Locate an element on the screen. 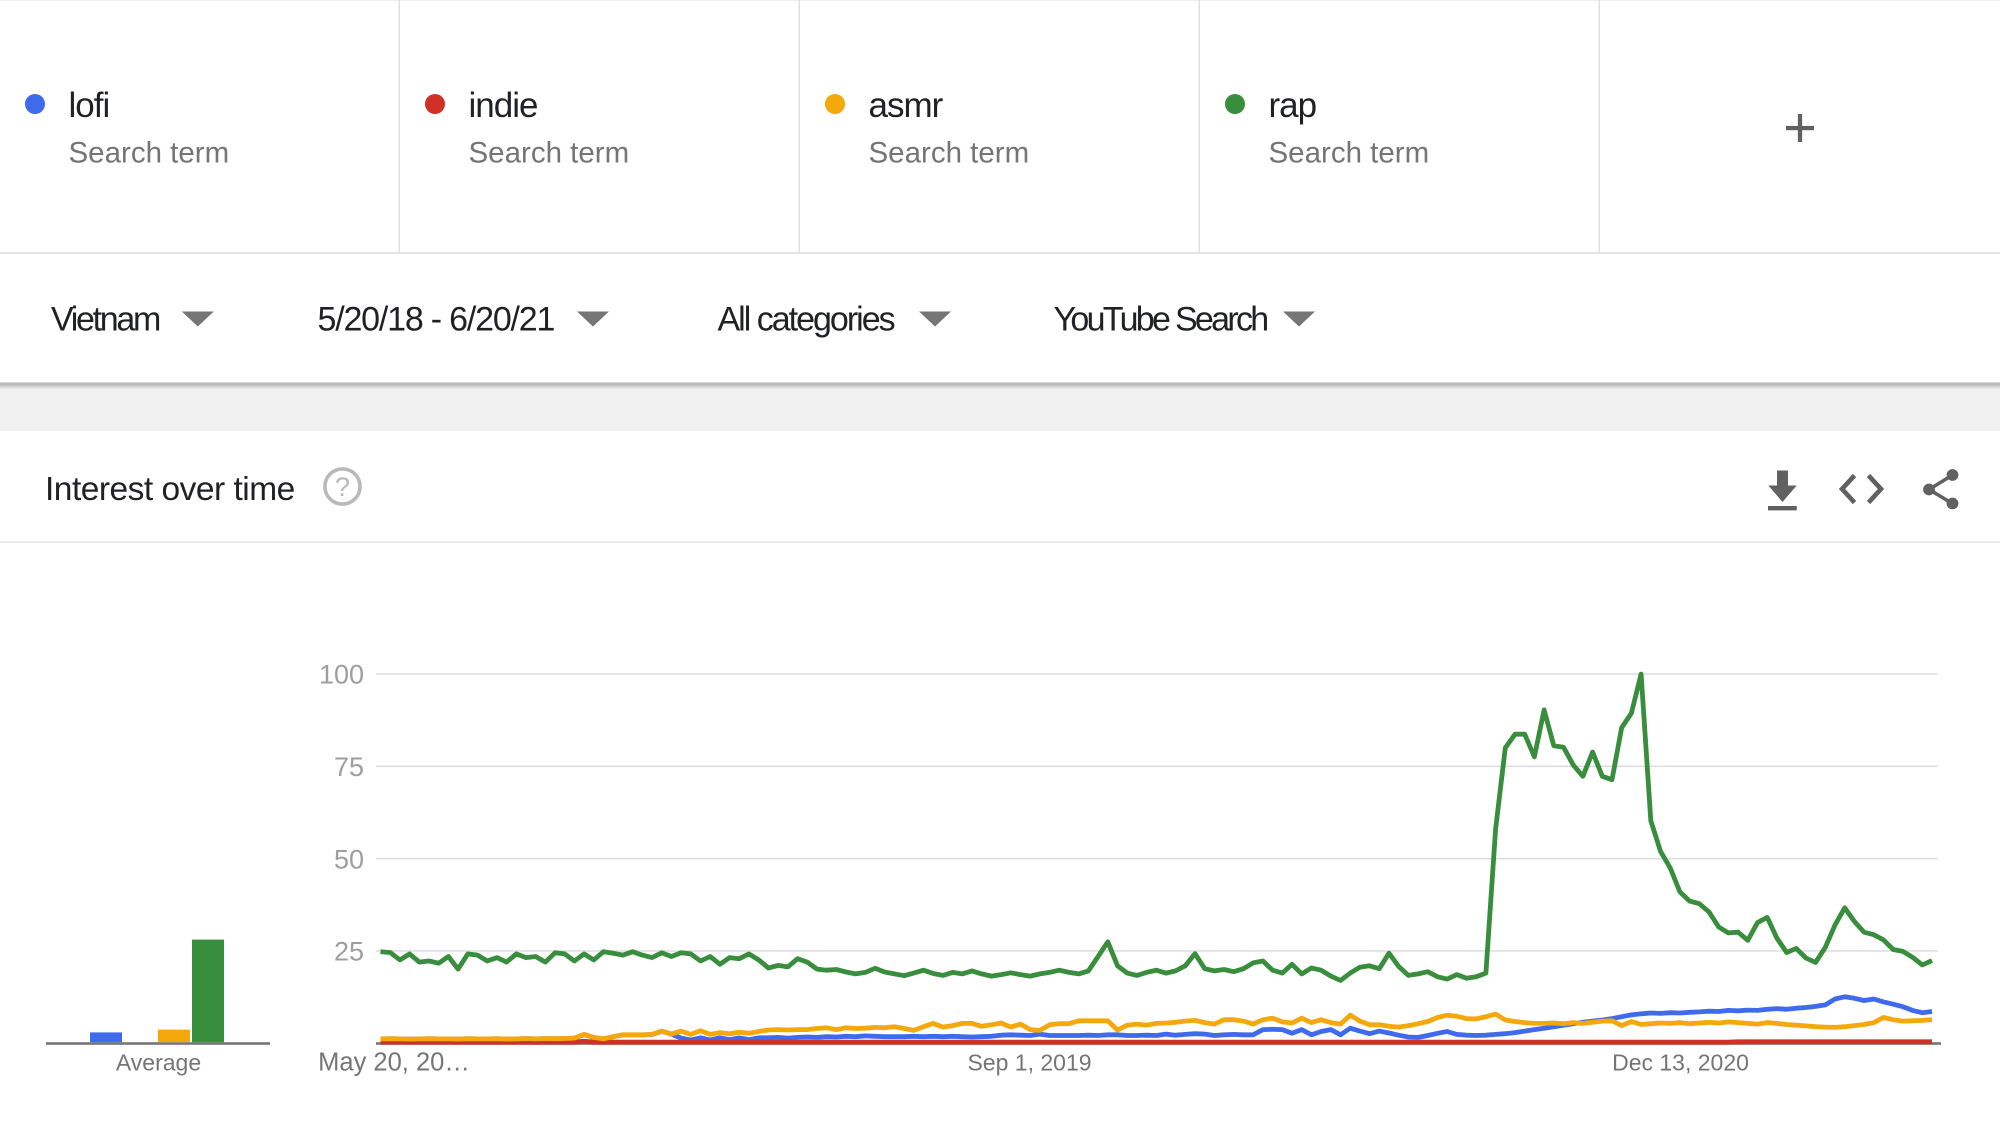 This screenshot has width=2000, height=1140. svg-text: All categories is located at coordinates (806, 319).